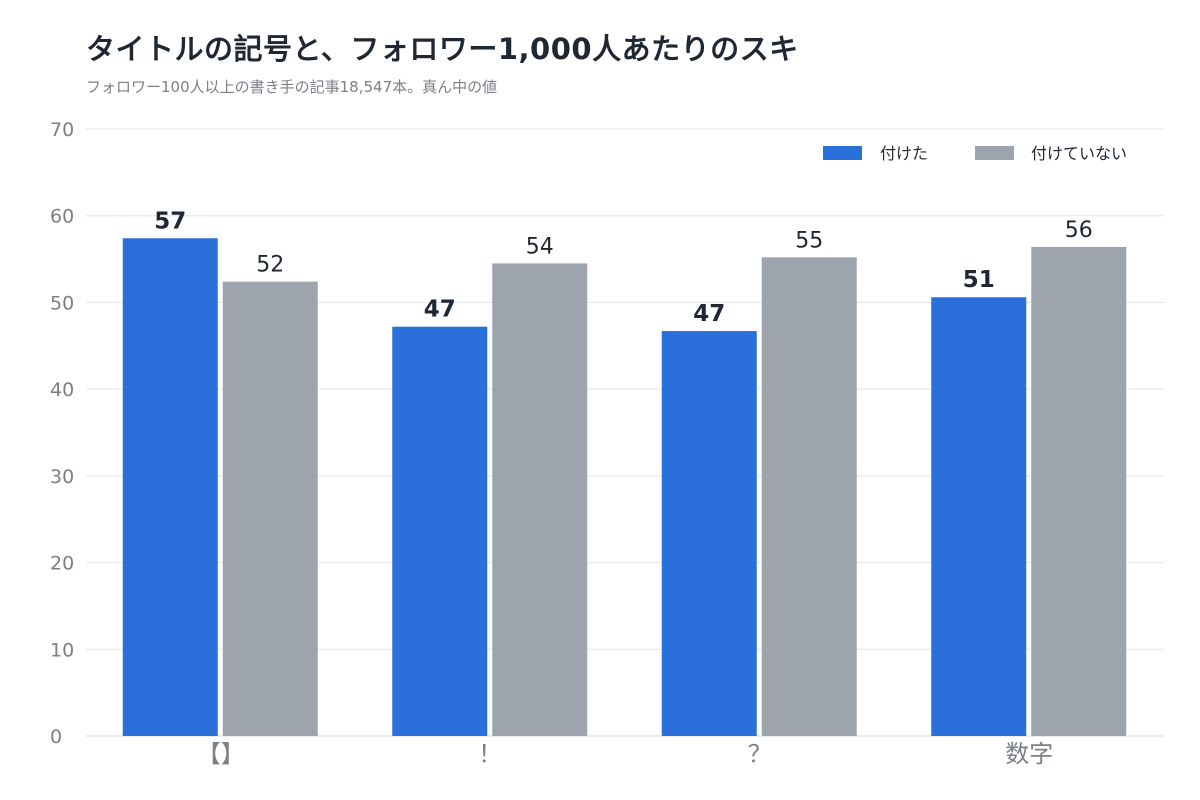 Image resolution: width=1200 pixels, height=800 pixels. I want to click on category-label-2: ？, so click(760, 754).